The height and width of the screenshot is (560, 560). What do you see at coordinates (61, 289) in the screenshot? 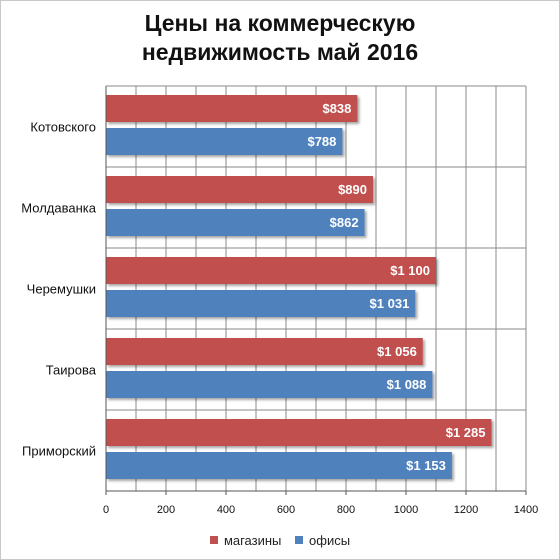
I see `category-label: Черемушки` at bounding box center [61, 289].